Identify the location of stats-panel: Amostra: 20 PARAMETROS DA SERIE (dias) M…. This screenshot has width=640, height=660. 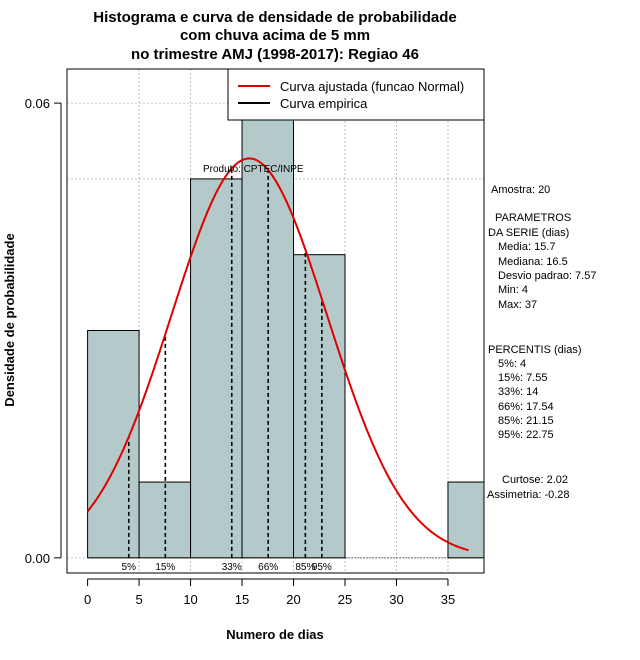
(541, 342).